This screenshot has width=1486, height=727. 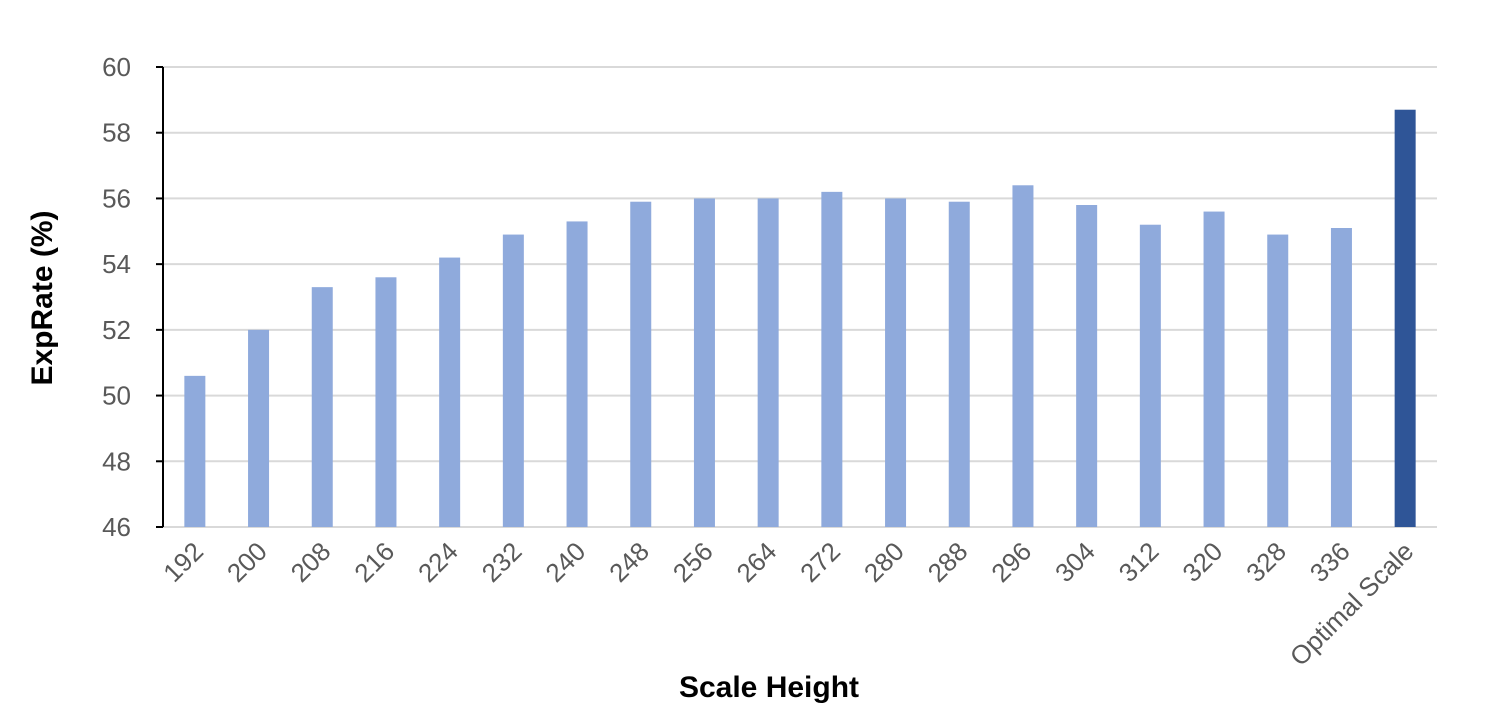 I want to click on x-tick-label: 304, so click(x=1075, y=562).